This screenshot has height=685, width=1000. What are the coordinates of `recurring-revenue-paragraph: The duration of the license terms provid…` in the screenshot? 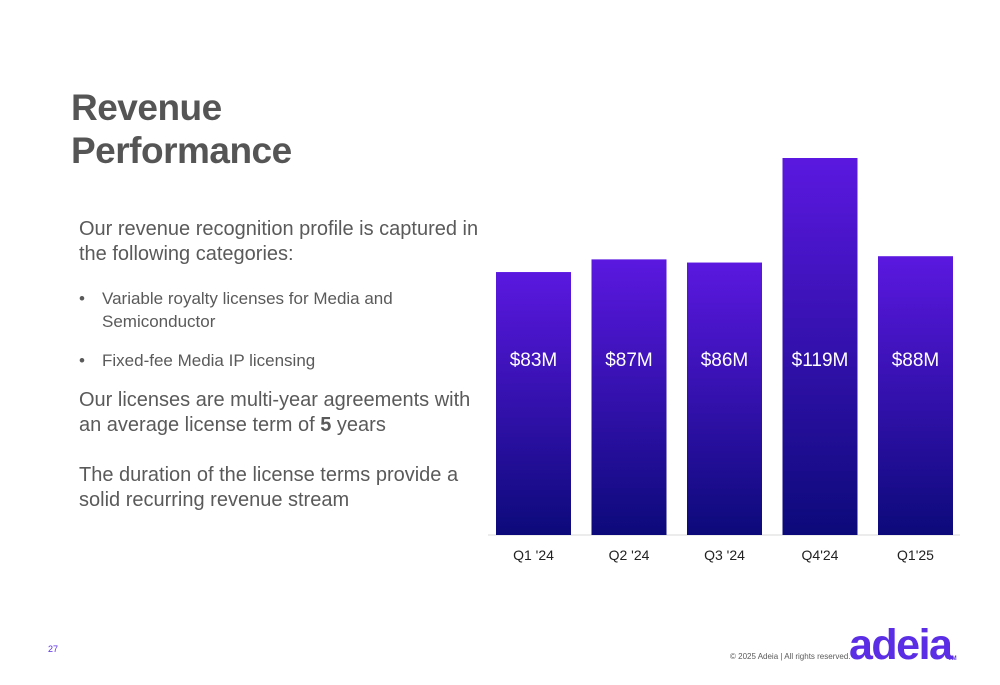 It's located at (269, 487).